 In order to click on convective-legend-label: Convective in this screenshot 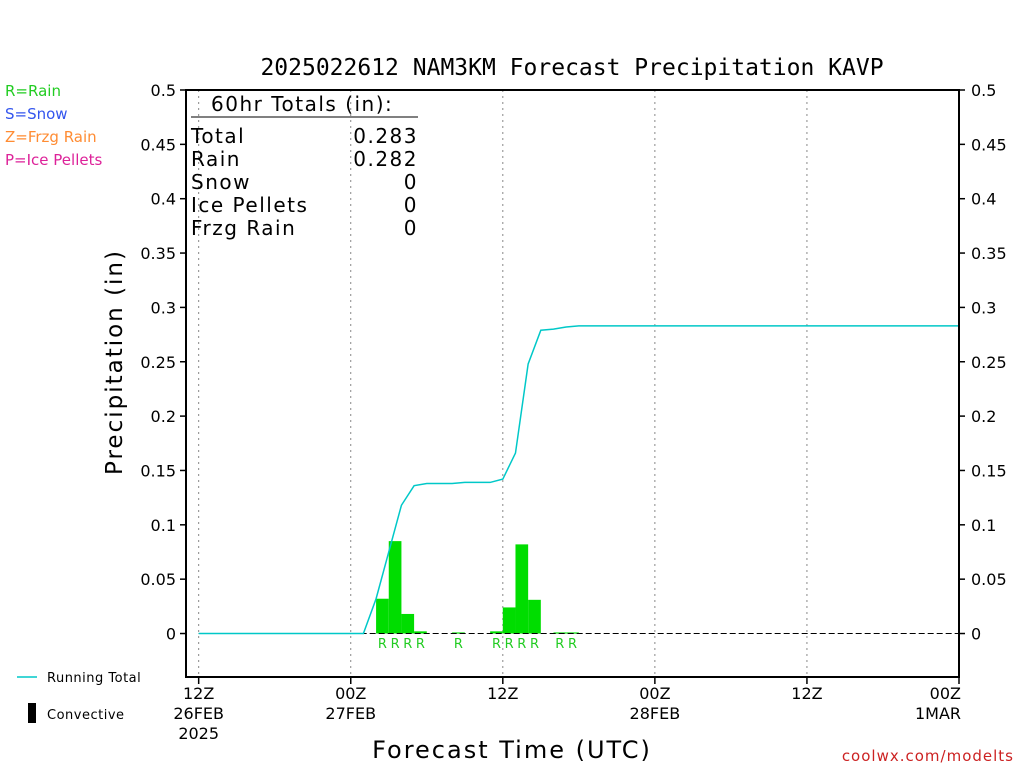, I will do `click(86, 715)`.